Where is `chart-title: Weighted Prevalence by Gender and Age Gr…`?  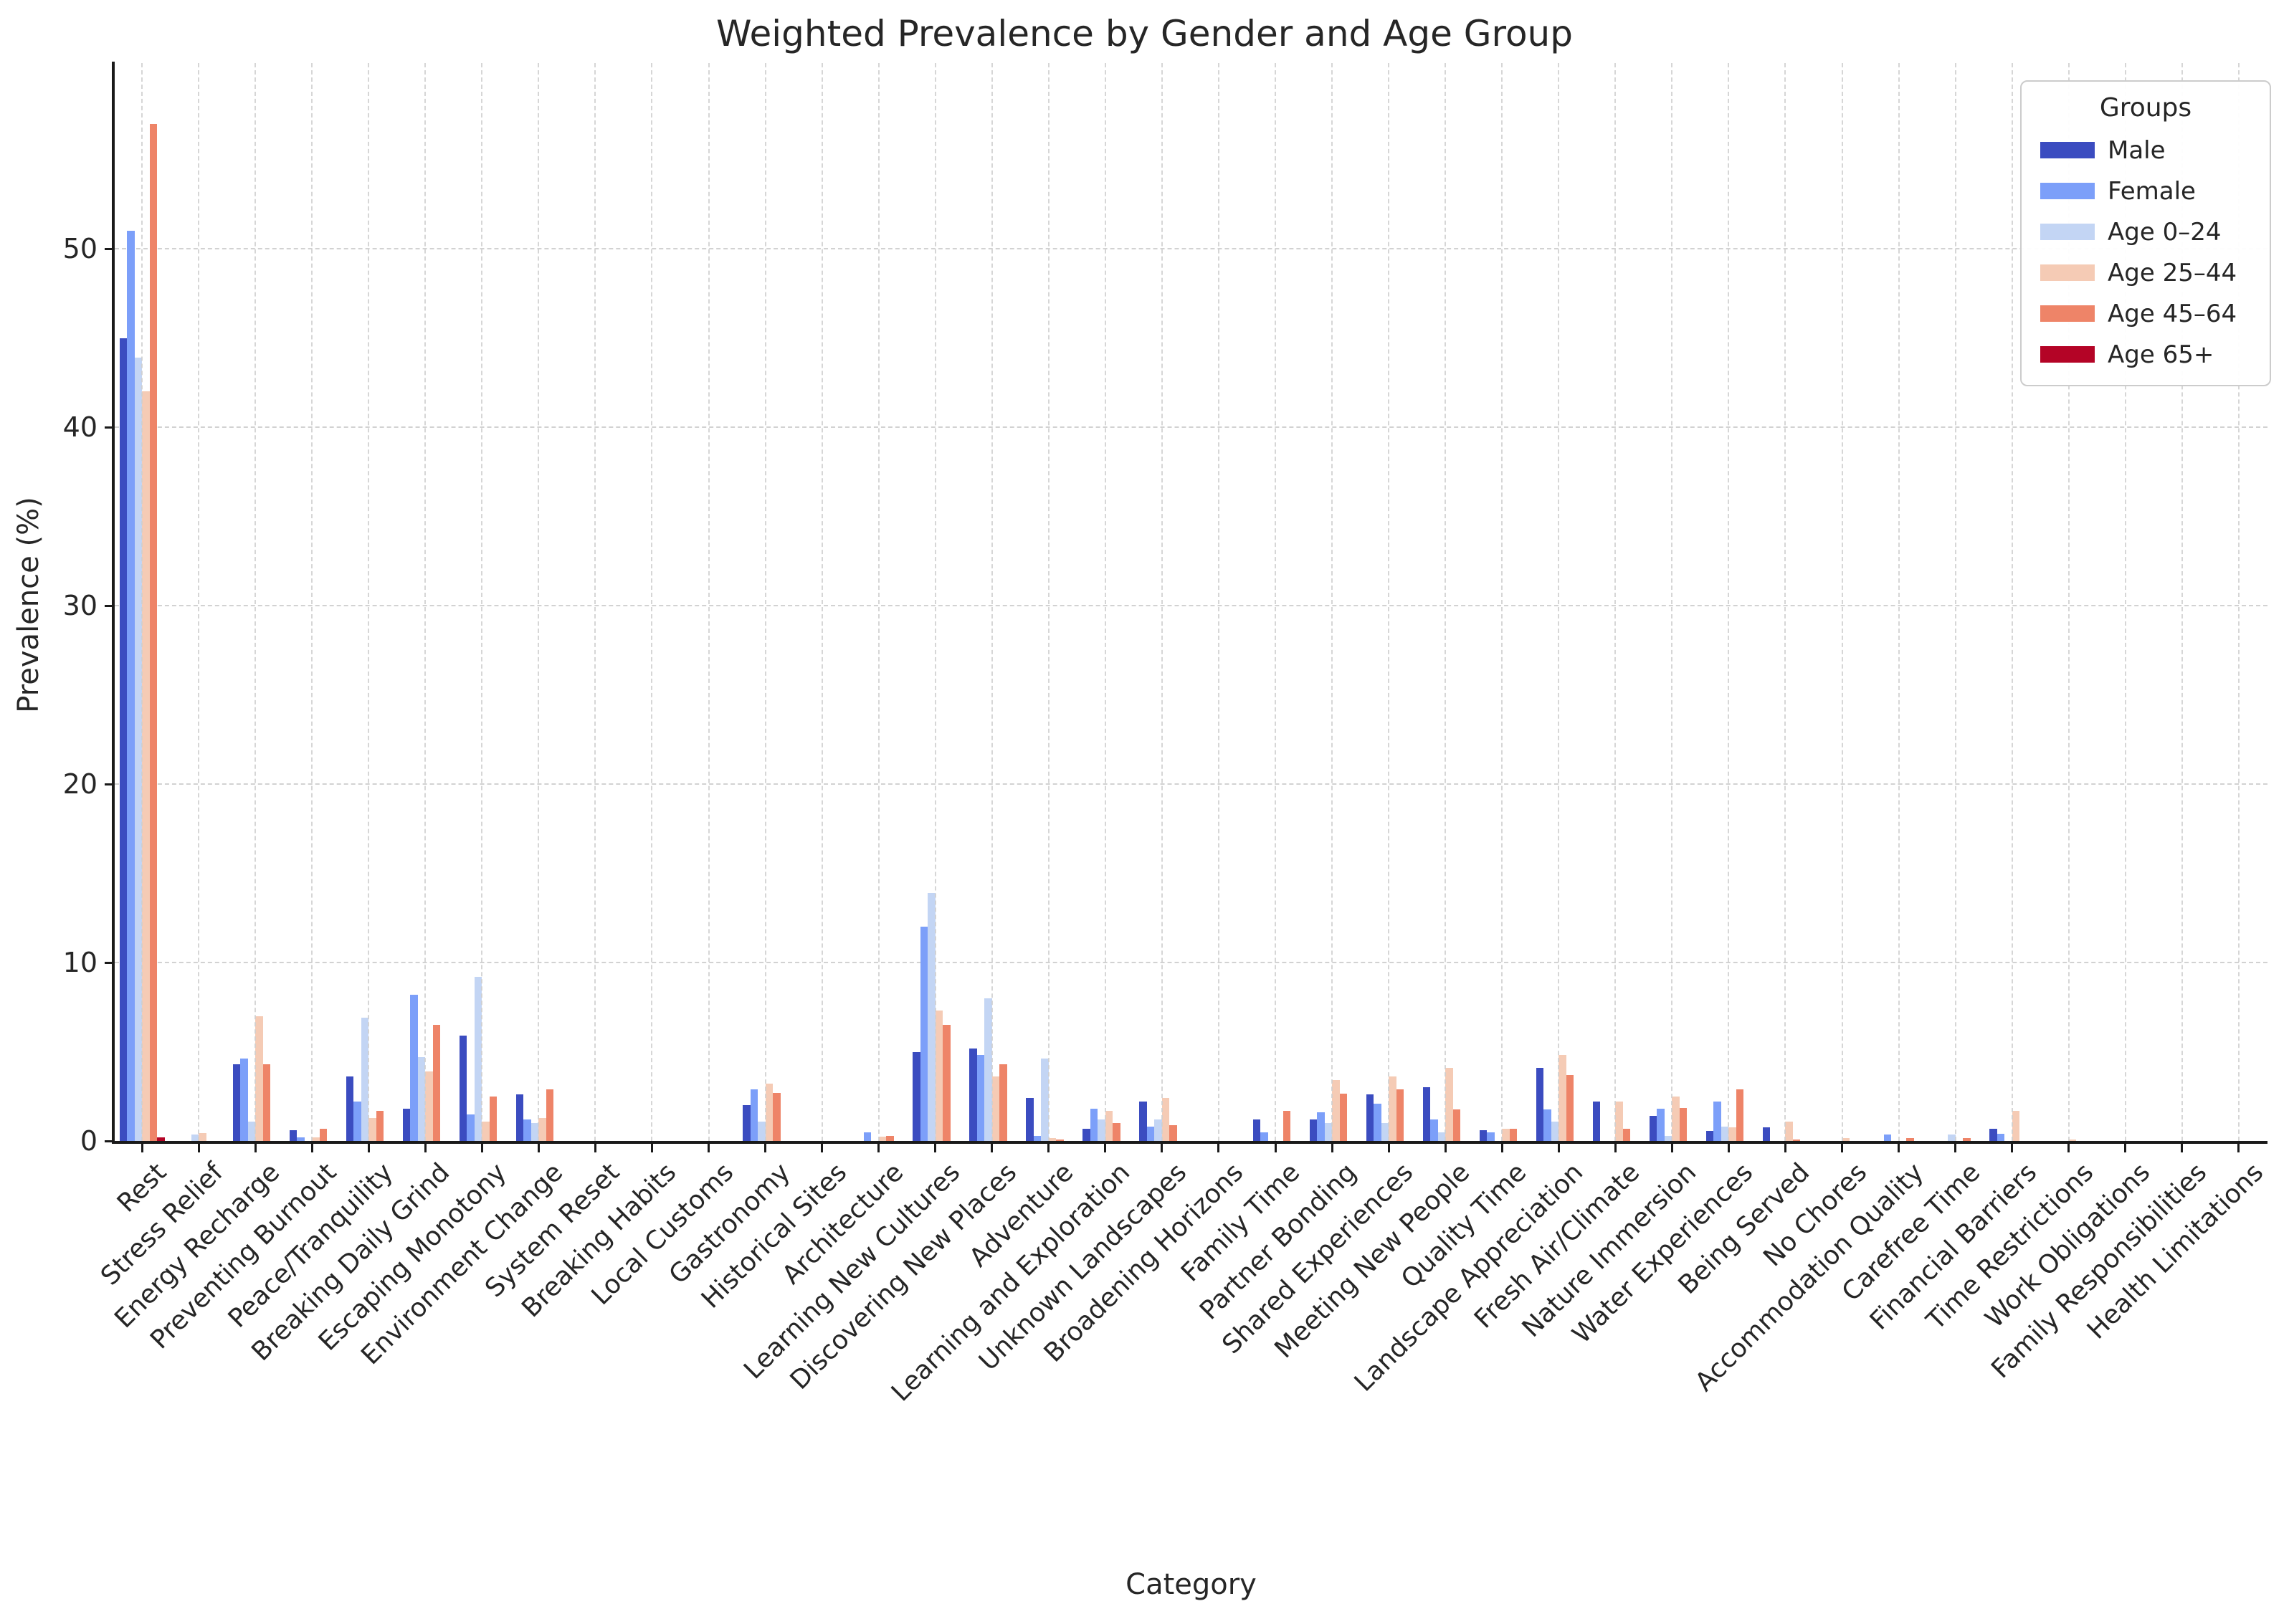 chart-title: Weighted Prevalence by Gender and Age Gr… is located at coordinates (1144, 33).